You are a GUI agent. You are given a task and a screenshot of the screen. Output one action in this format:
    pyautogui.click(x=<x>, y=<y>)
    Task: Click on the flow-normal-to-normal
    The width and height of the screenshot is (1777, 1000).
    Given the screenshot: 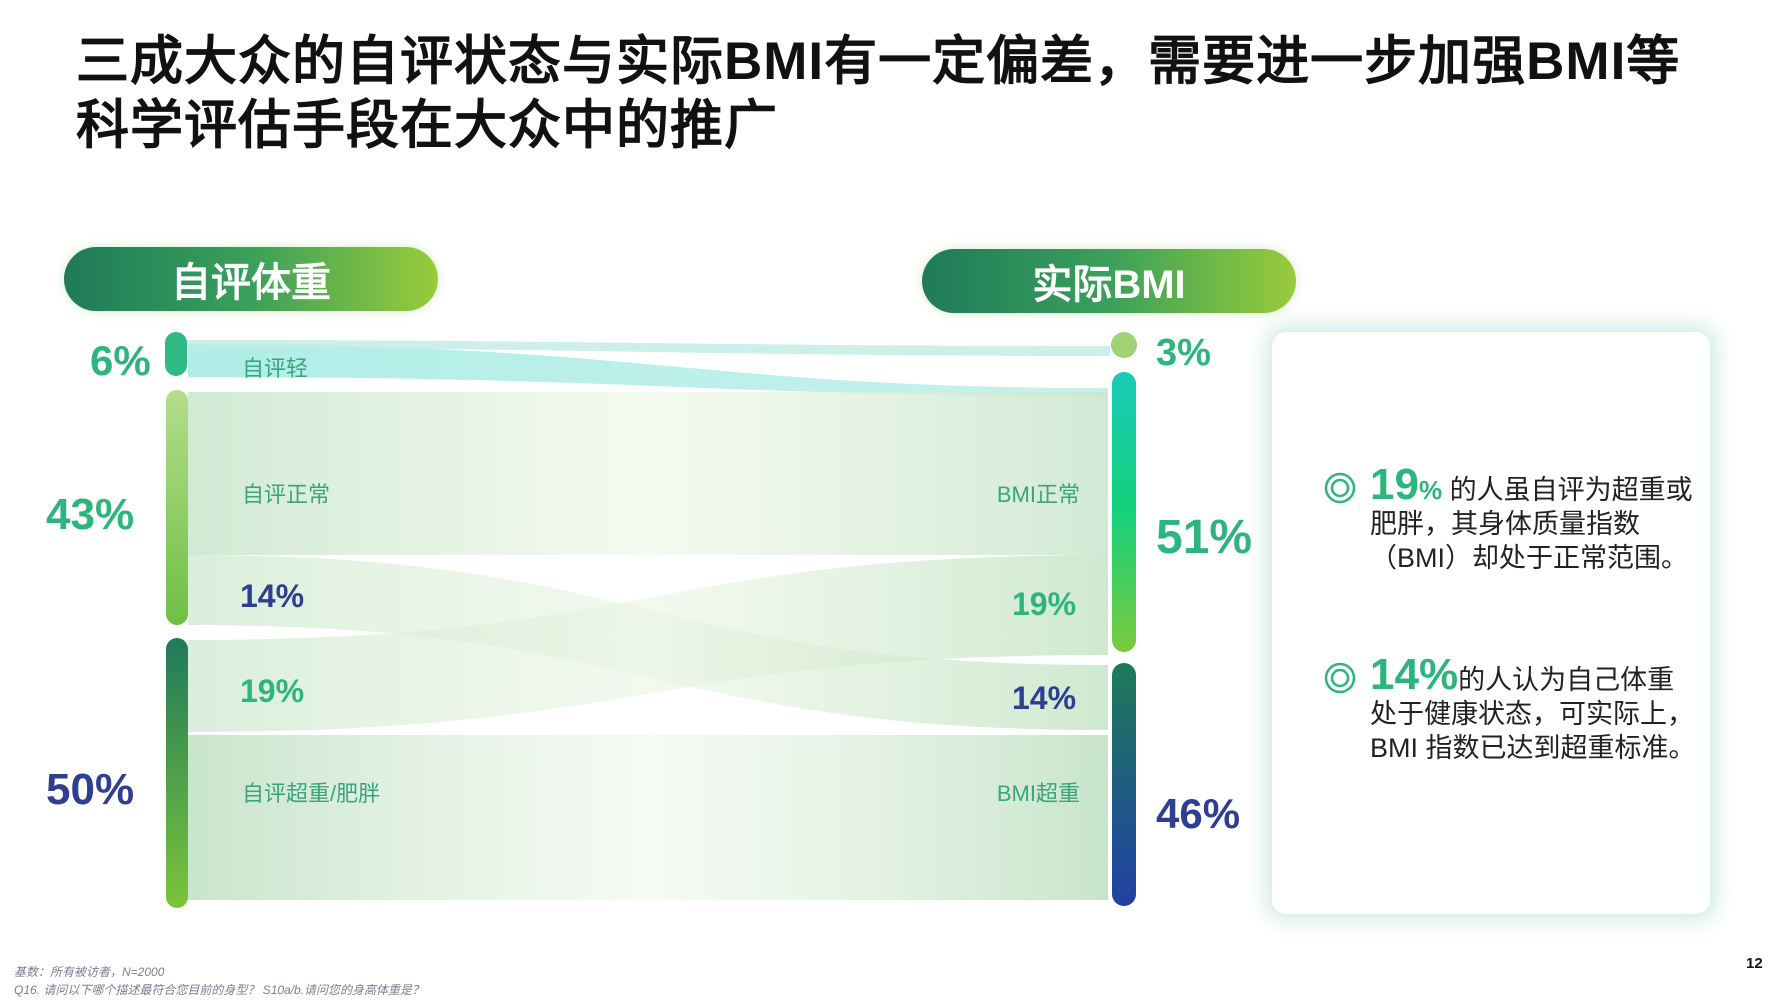 What is the action you would take?
    pyautogui.click(x=648, y=473)
    